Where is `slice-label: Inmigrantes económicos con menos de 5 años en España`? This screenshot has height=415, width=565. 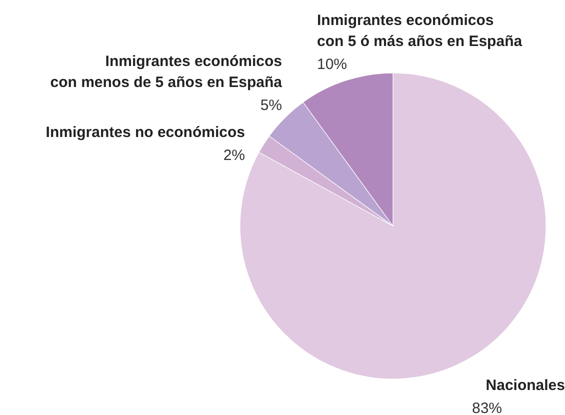 slice-label: Inmigrantes económicos con menos de 5 años en España is located at coordinates (166, 72).